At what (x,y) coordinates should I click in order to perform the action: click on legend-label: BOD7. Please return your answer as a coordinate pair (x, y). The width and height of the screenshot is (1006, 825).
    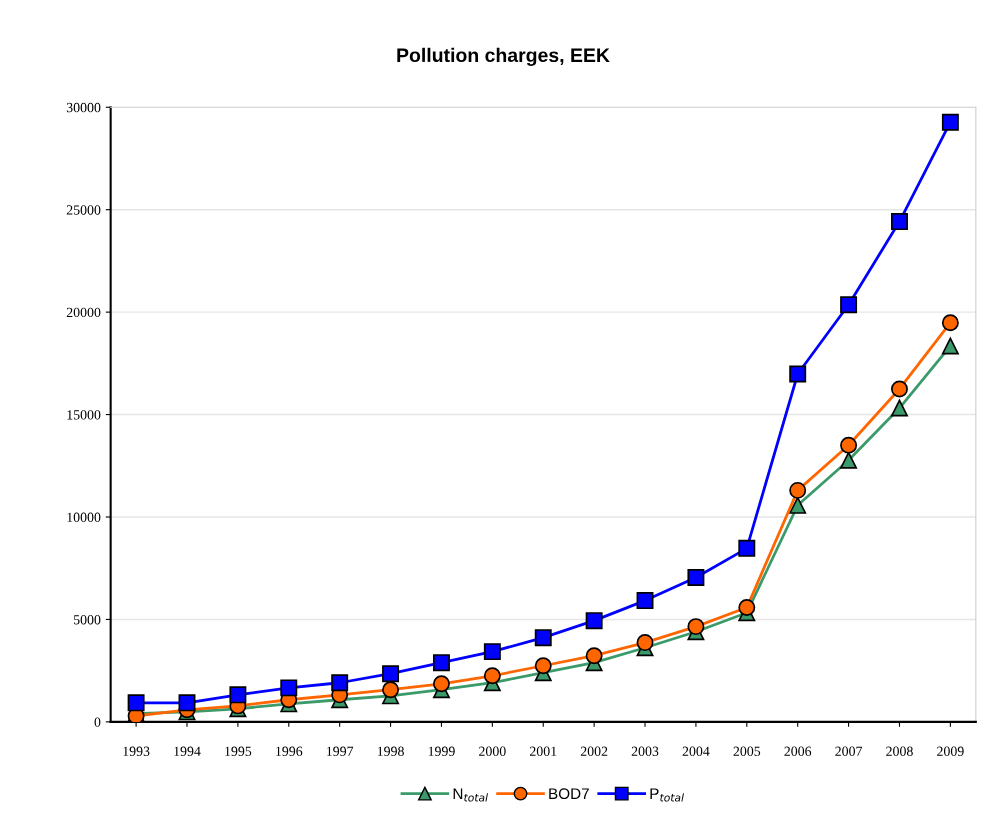
    Looking at the image, I should click on (569, 794).